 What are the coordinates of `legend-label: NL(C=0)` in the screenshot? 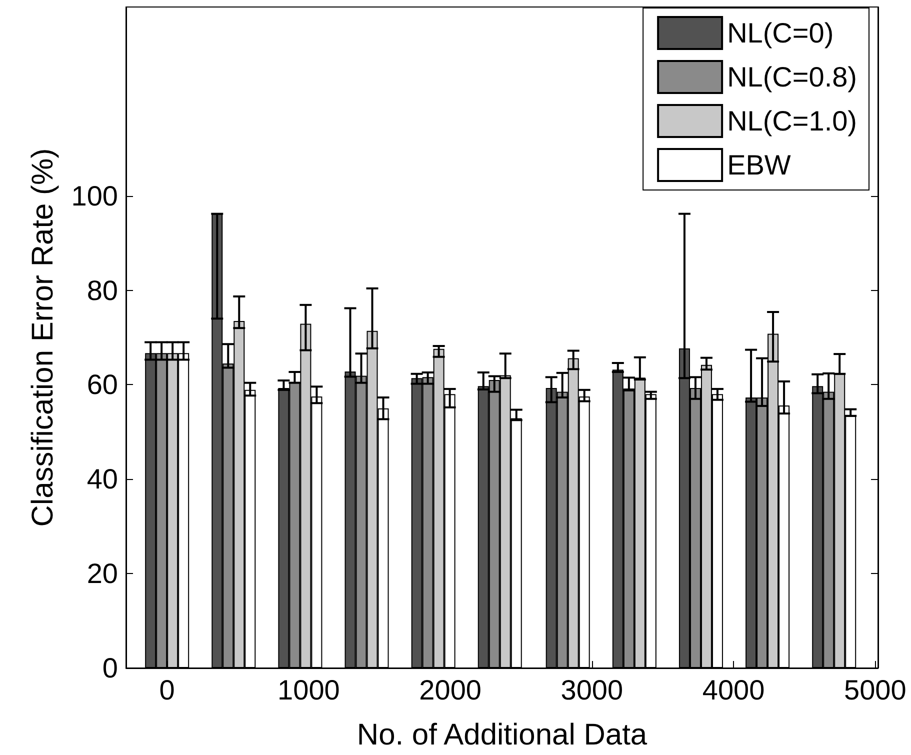 It's located at (780, 33).